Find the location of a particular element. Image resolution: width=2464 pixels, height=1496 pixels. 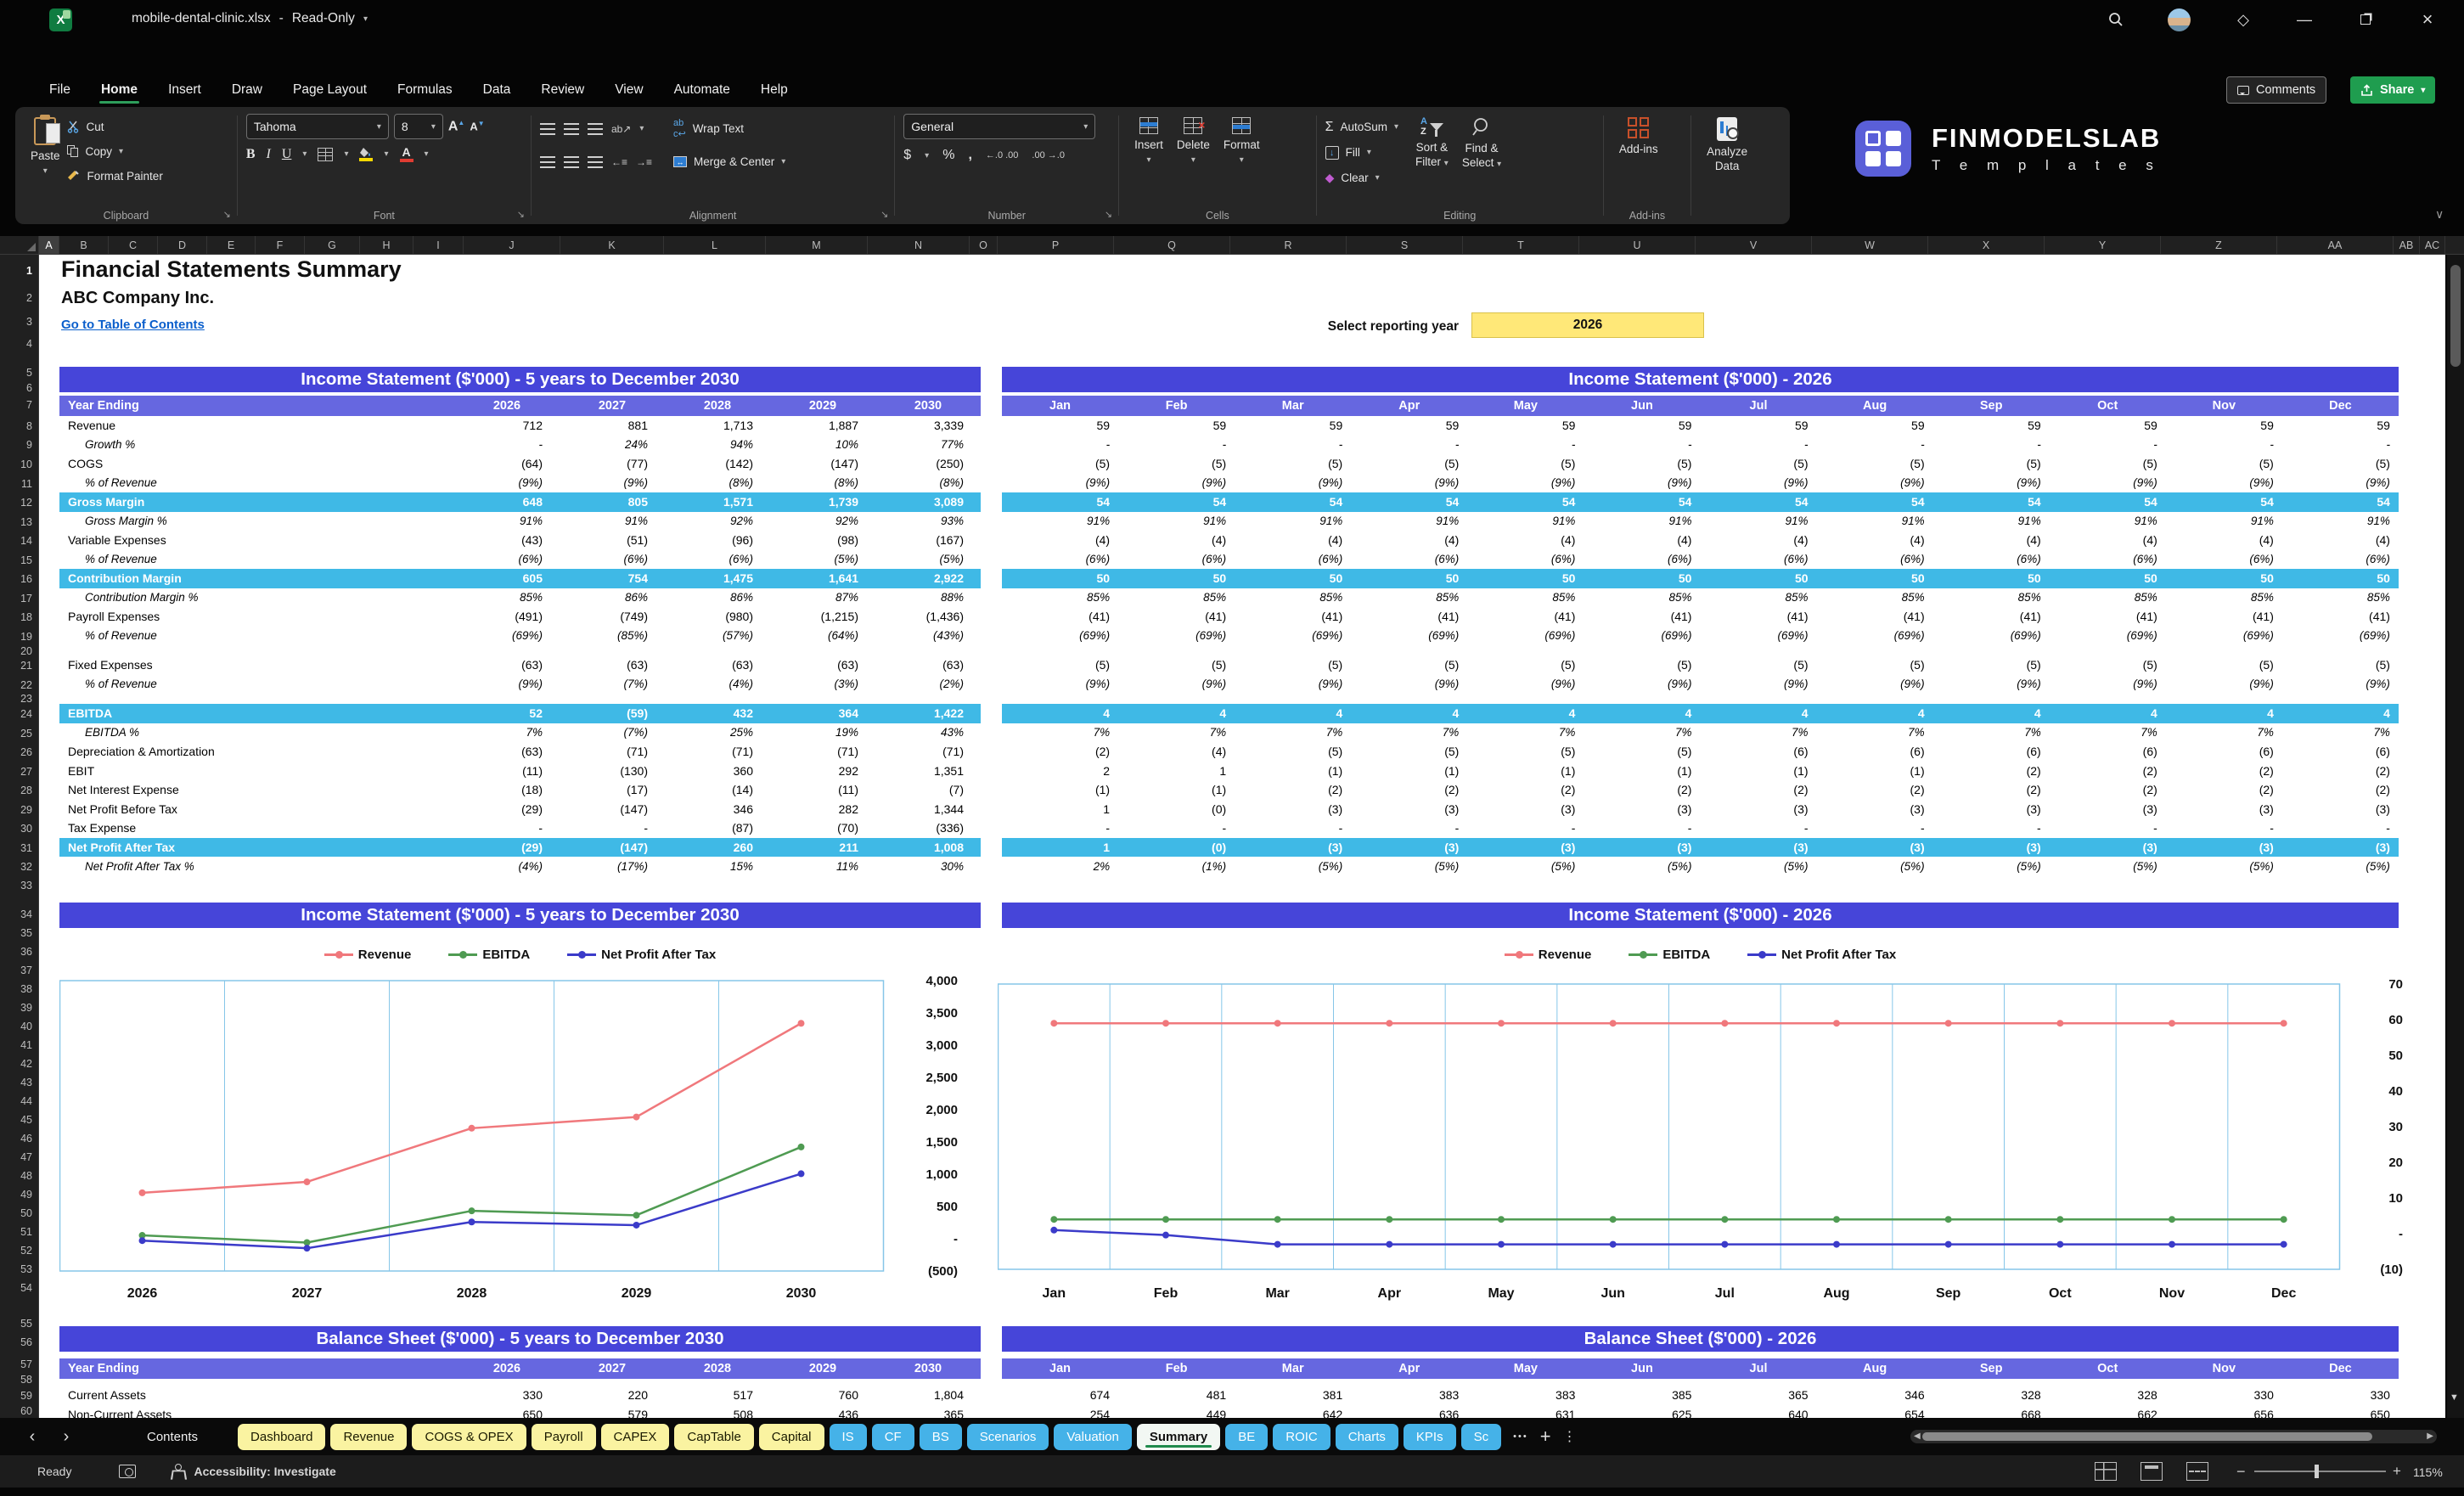

zoom-in-button: + is located at coordinates (2397, 1471).